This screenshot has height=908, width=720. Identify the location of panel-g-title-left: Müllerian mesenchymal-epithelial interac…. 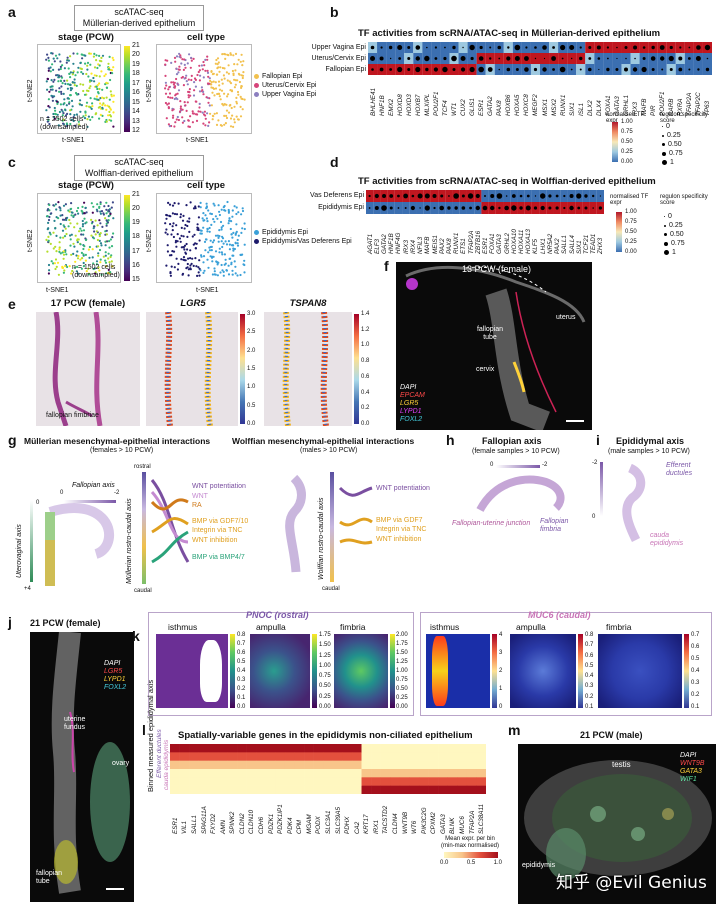
(117, 441).